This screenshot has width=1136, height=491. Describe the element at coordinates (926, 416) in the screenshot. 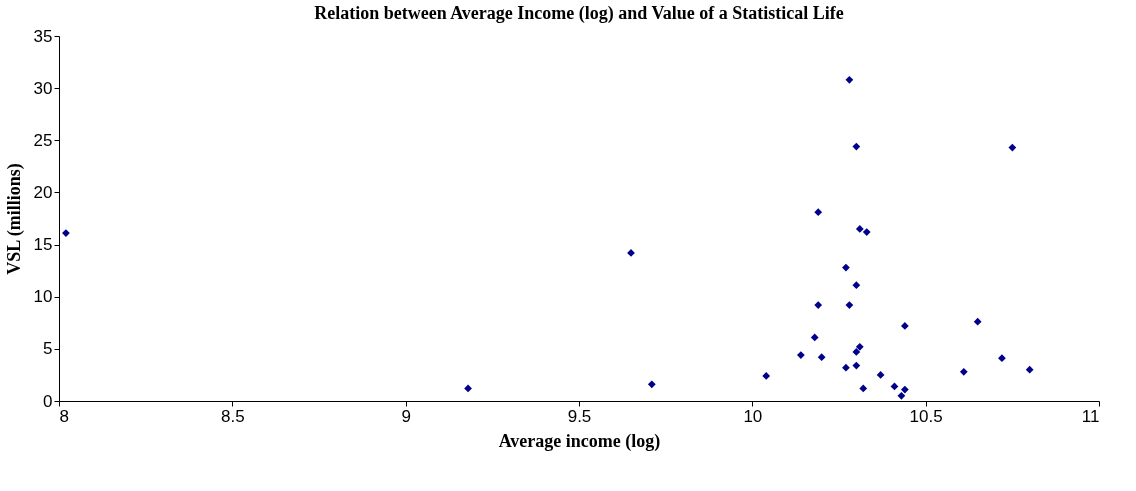

I see `x-tick-label: 10.5` at that location.